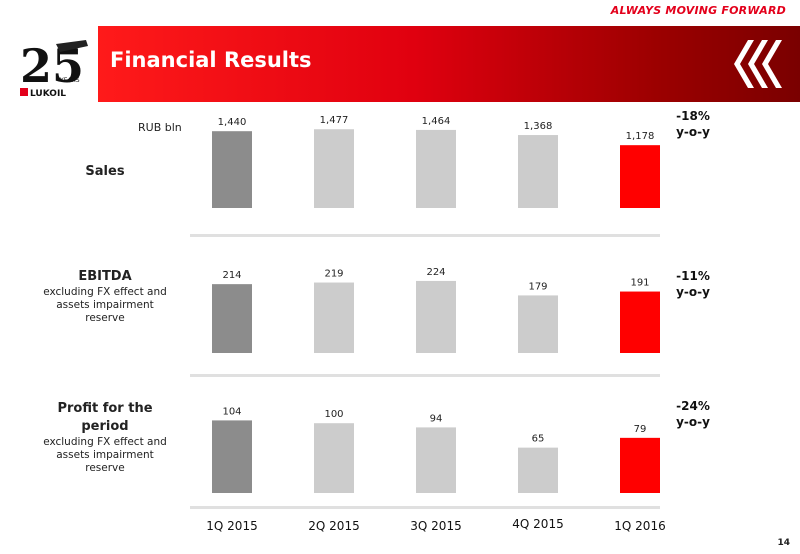 The image size is (800, 554). I want to click on data-label: 1,464, so click(436, 121).